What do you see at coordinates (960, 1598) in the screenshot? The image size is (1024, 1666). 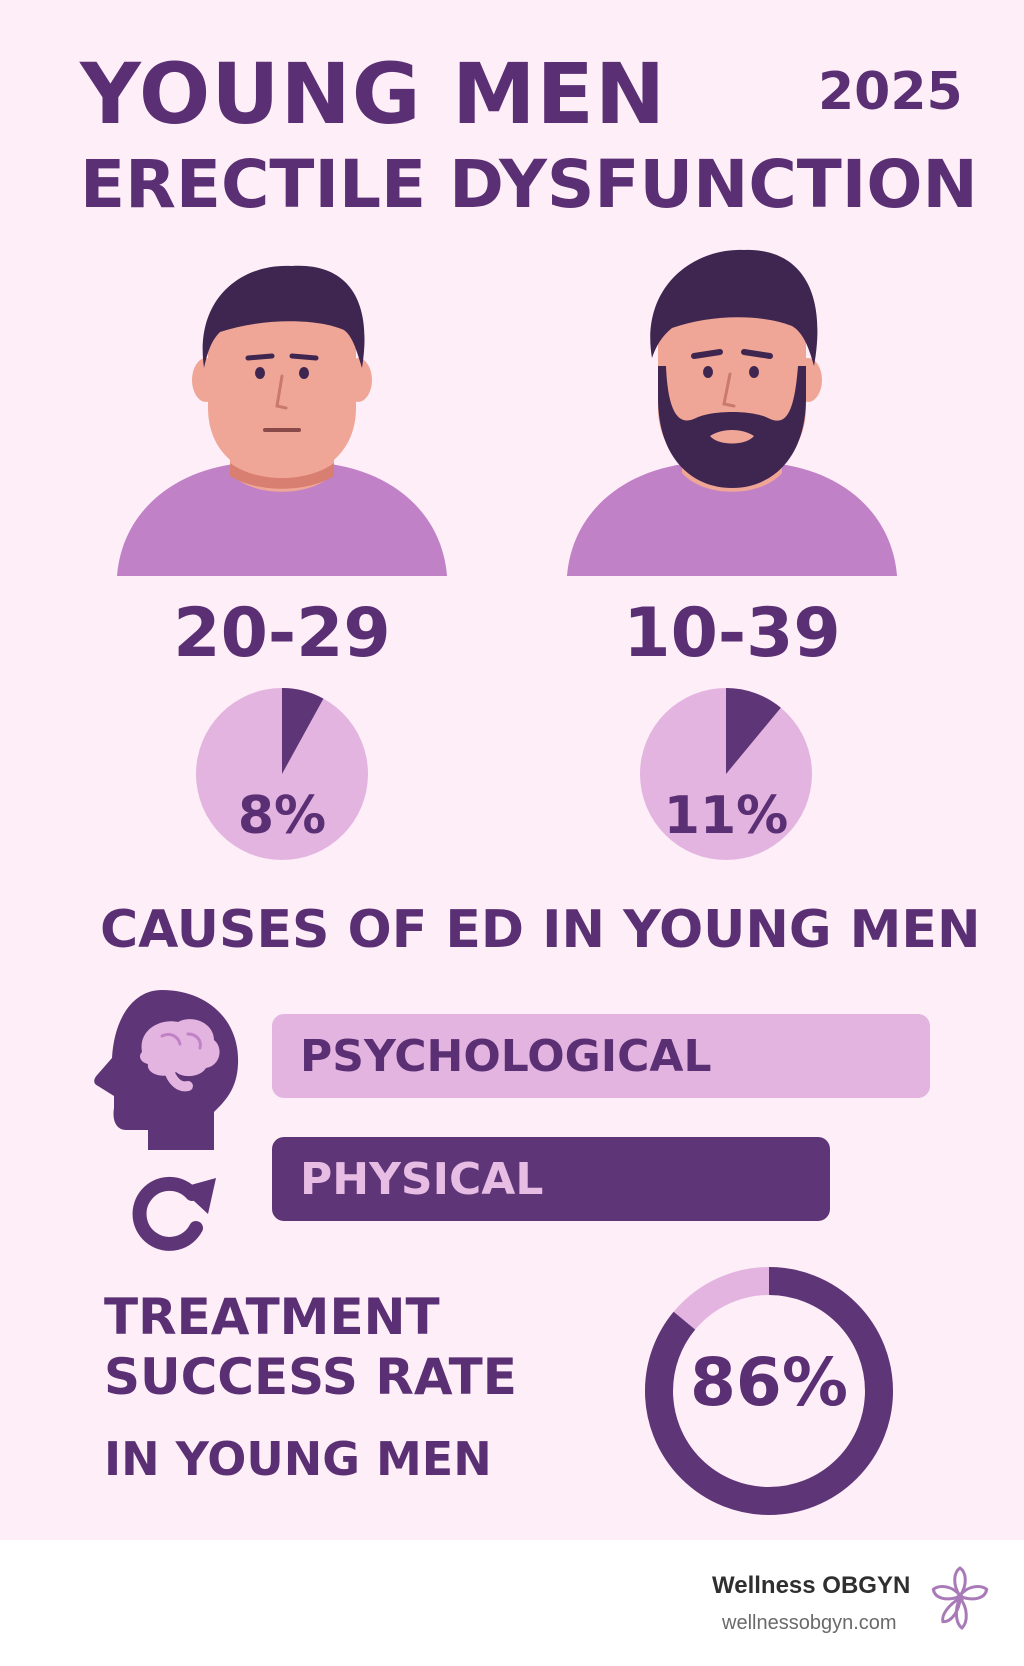 I see `flower-icon` at bounding box center [960, 1598].